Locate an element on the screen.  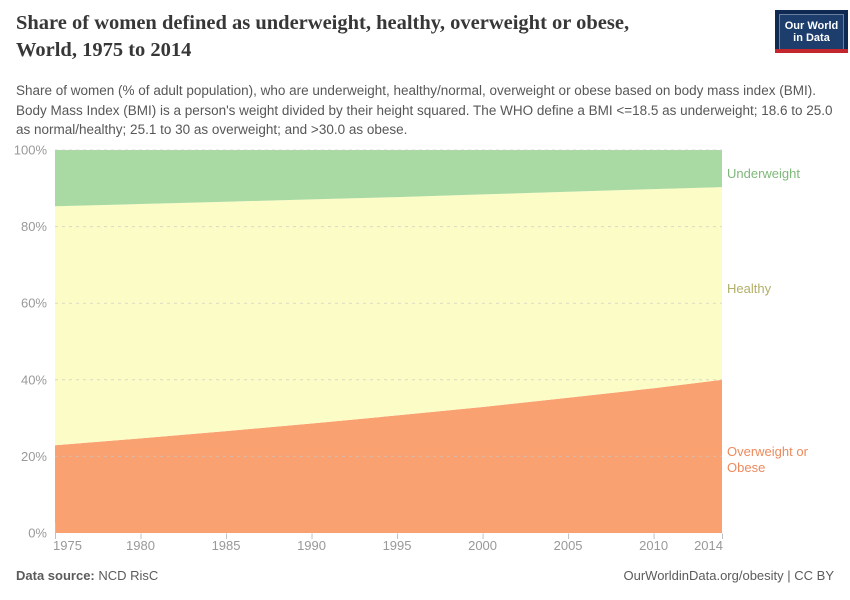
series-label-underweight: Underweight is located at coordinates (763, 173).